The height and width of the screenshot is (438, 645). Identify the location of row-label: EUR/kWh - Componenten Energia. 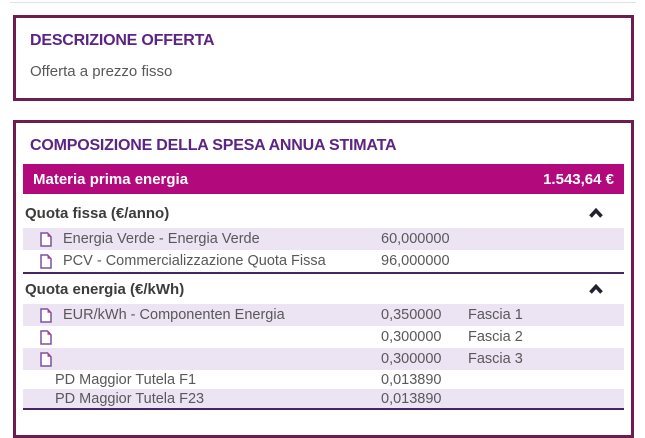
(174, 315).